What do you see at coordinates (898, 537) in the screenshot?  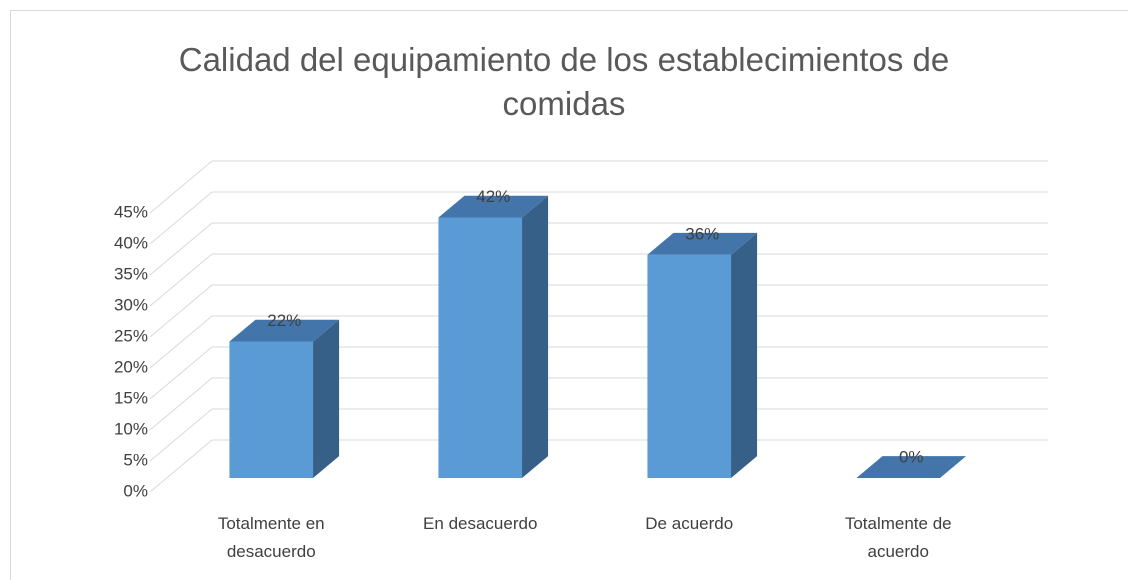 I see `x-tick-label: Totalmente de acuerdo` at bounding box center [898, 537].